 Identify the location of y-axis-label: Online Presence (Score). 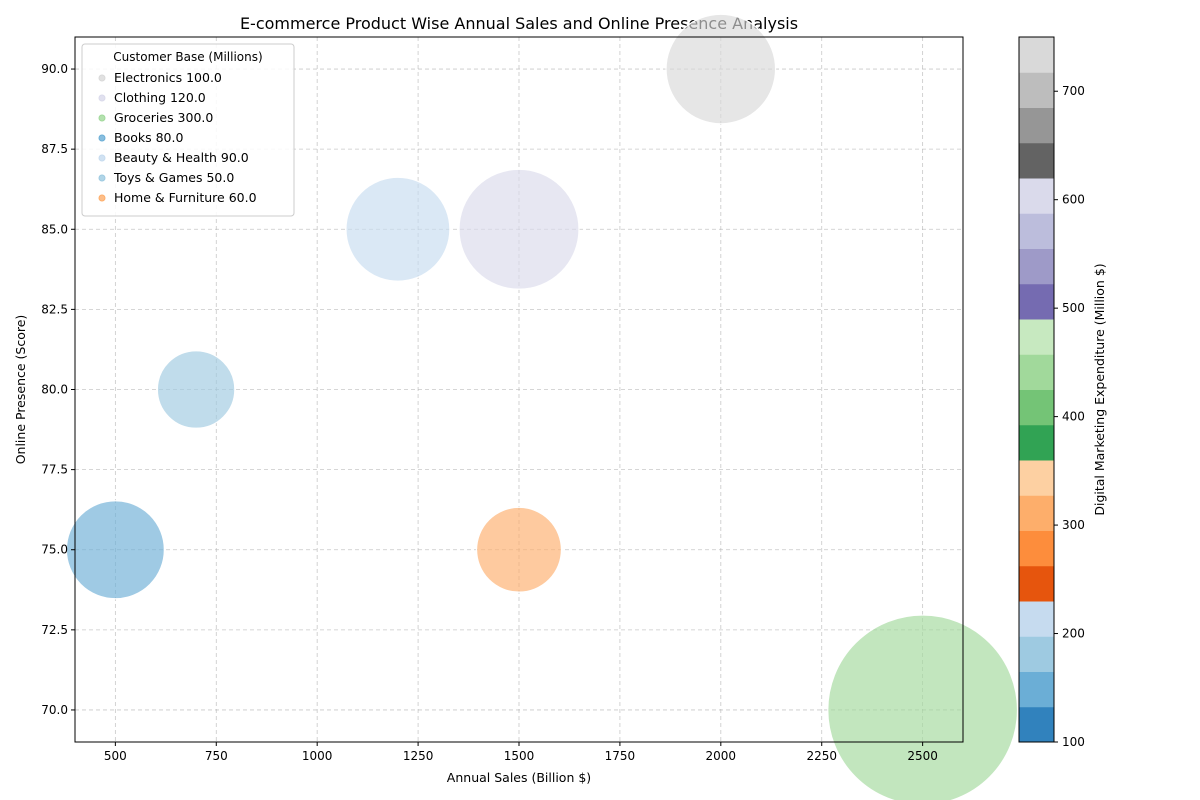
(20, 390).